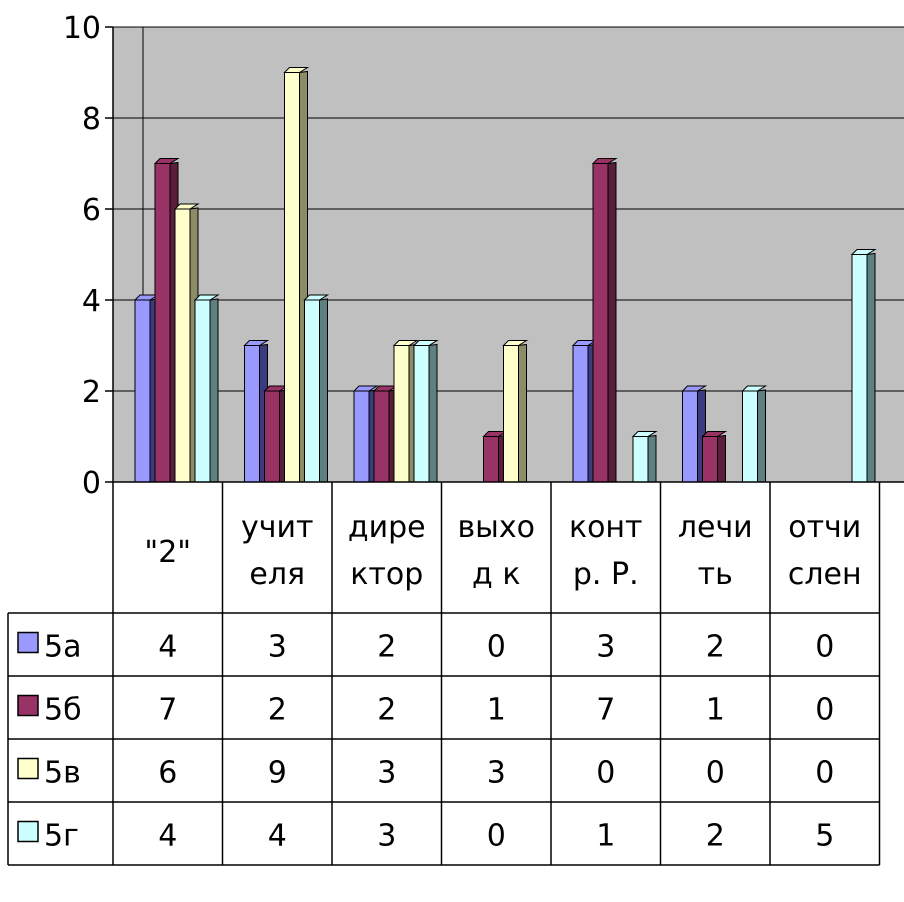  I want to click on category-label: слен, so click(825, 574).